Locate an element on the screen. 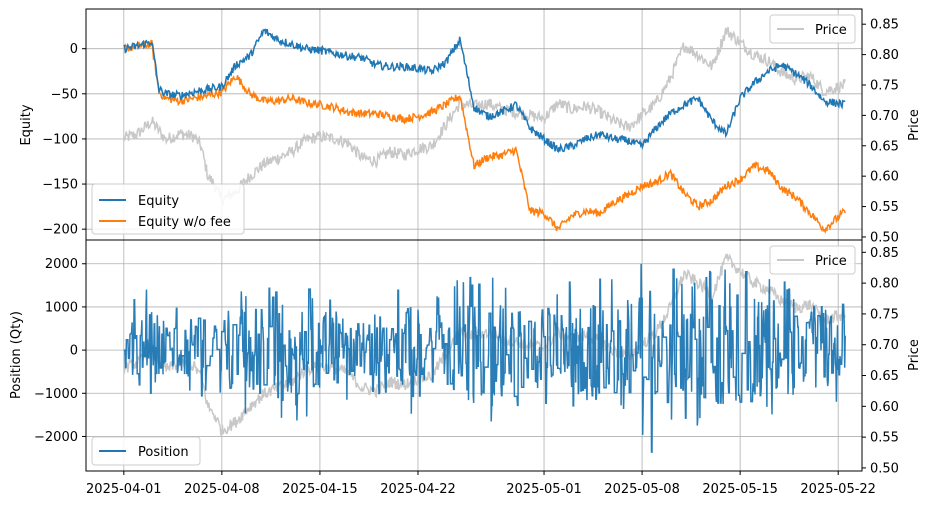 Image resolution: width=931 pixels, height=509 pixels. position-price-y-tick-label-0: 0.85 is located at coordinates (884, 253).